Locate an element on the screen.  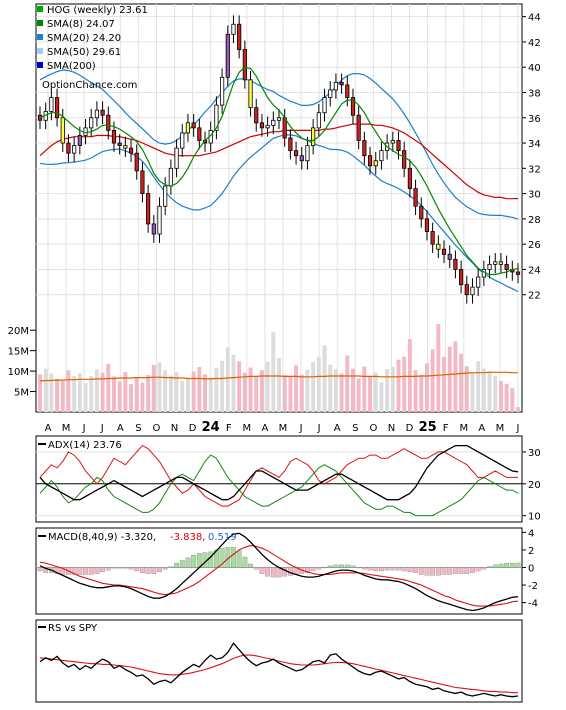
adx-tick-label: 20 is located at coordinates (534, 485).